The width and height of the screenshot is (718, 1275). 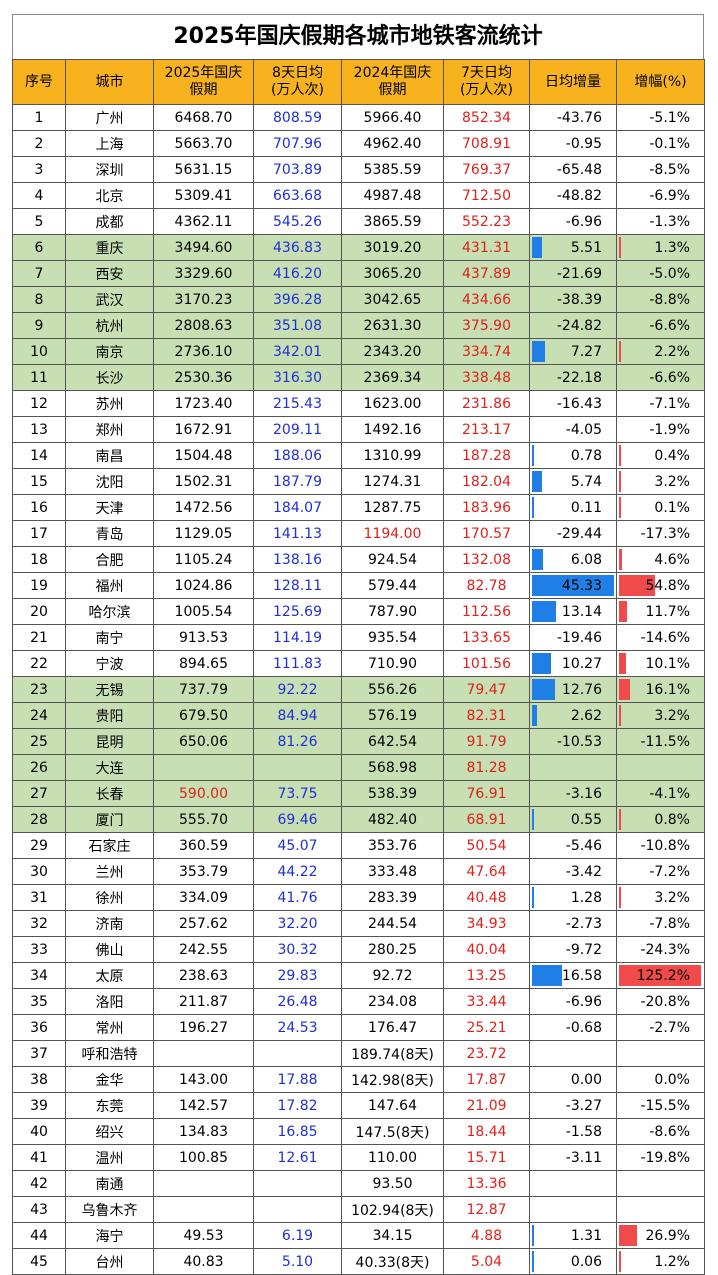 What do you see at coordinates (392, 1001) in the screenshot?
I see `cell-total2024: 234.08` at bounding box center [392, 1001].